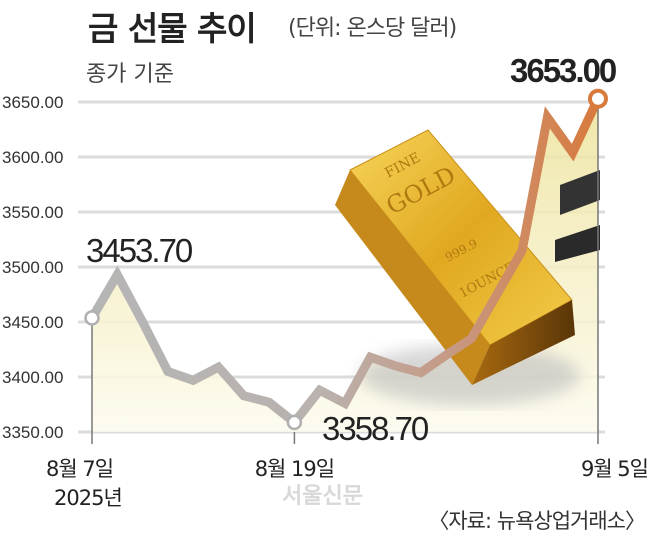 The height and width of the screenshot is (538, 651). I want to click on gold-bar-side, so click(523, 342).